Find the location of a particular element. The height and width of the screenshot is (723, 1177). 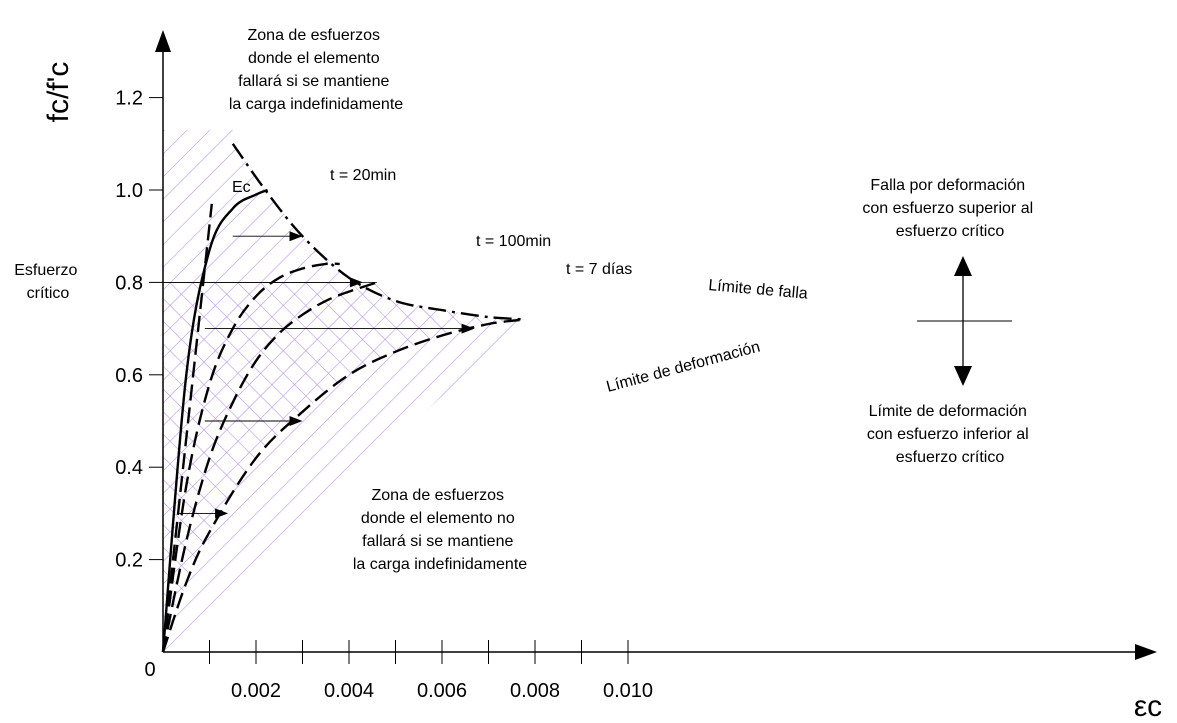

series-line-t-7-d-as is located at coordinates (269, 467).